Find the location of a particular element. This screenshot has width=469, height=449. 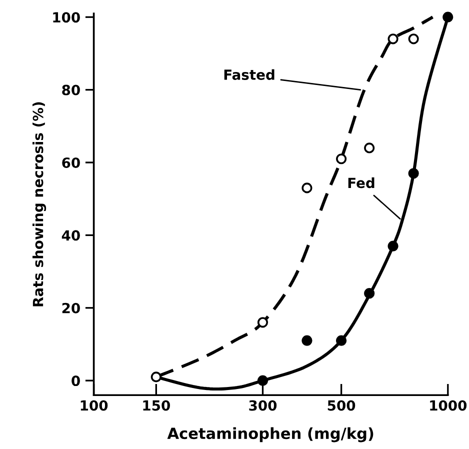

y-tick-label: 80 is located at coordinates (71, 90).